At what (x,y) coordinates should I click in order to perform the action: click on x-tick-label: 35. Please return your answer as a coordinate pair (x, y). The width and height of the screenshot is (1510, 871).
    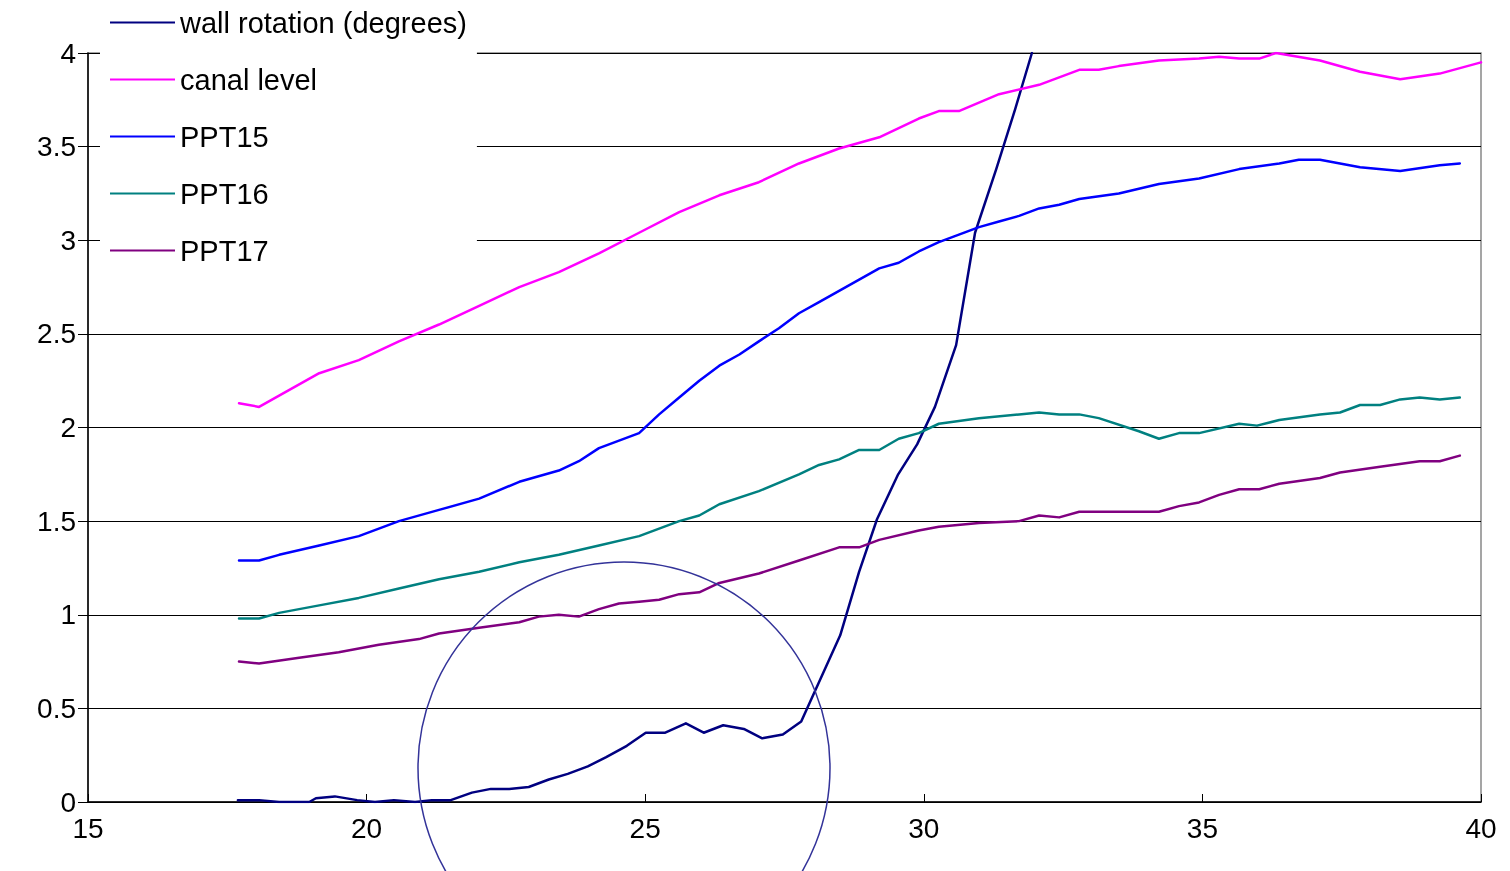
    Looking at the image, I should click on (1202, 828).